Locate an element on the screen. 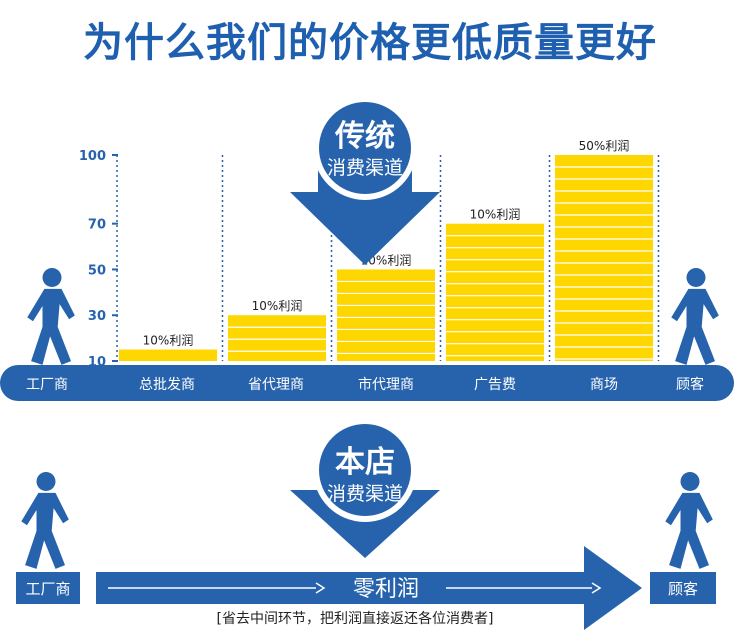 This screenshot has width=740, height=644. y-tick-label: 30 is located at coordinates (97, 316).